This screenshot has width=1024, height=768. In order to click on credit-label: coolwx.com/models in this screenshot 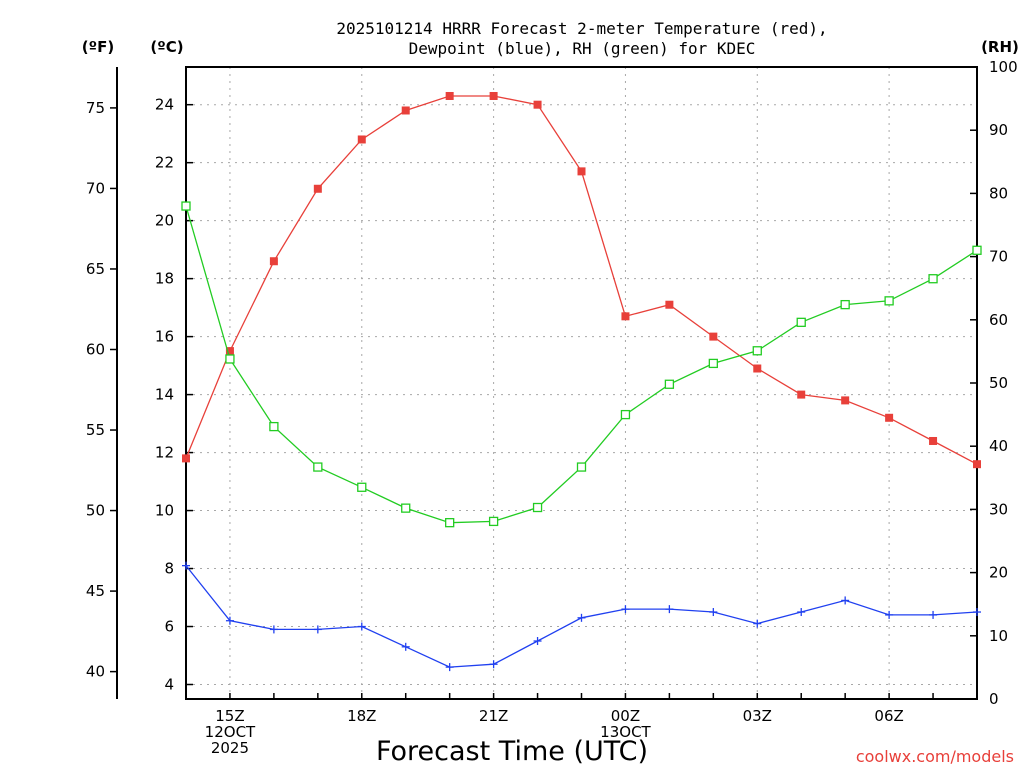, I will do `click(935, 756)`.